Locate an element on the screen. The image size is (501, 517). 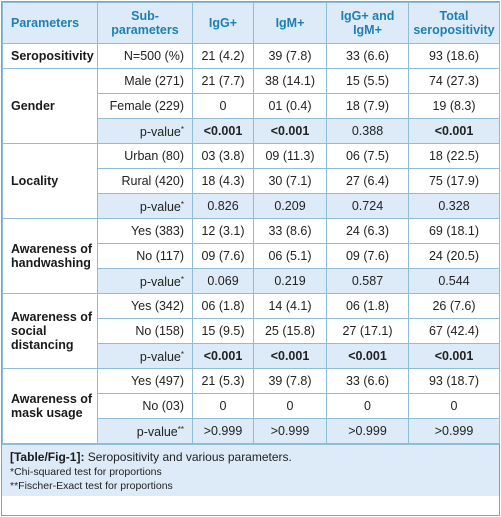
total-cell: 0 is located at coordinates (454, 406).